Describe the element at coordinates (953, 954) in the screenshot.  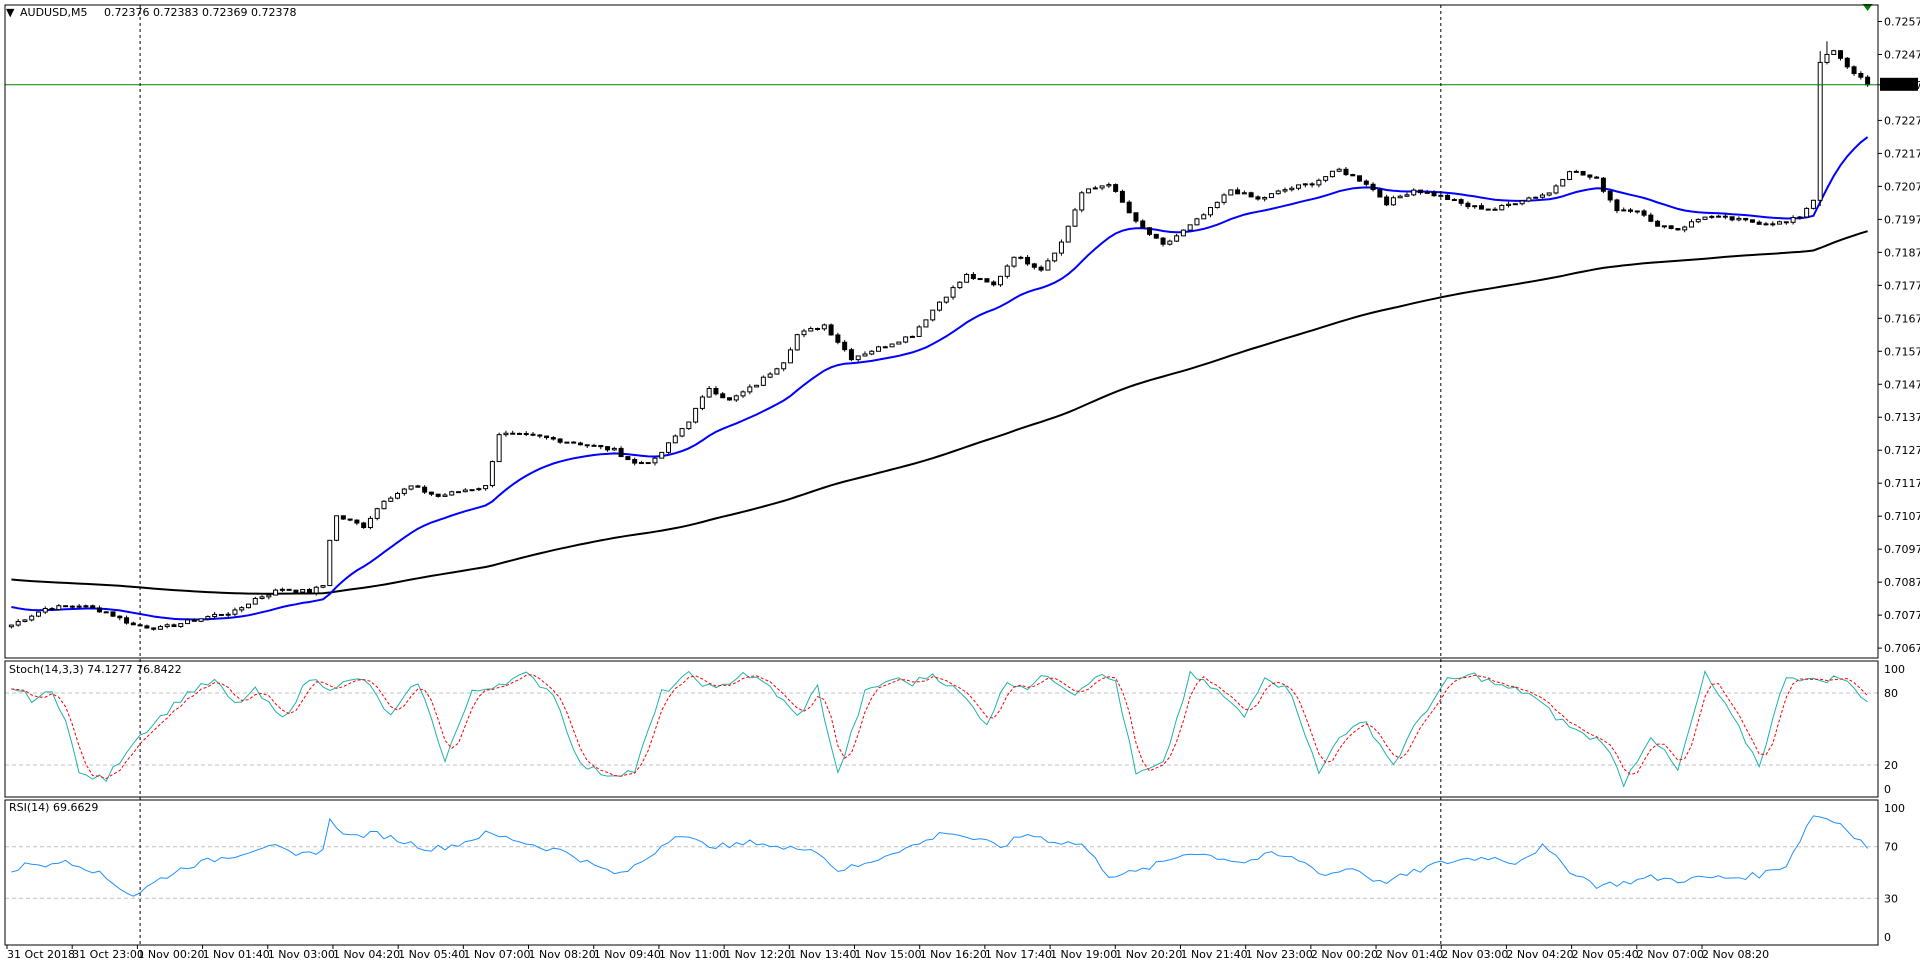
I see `time-tick-label: 1 Nov 16:20` at that location.